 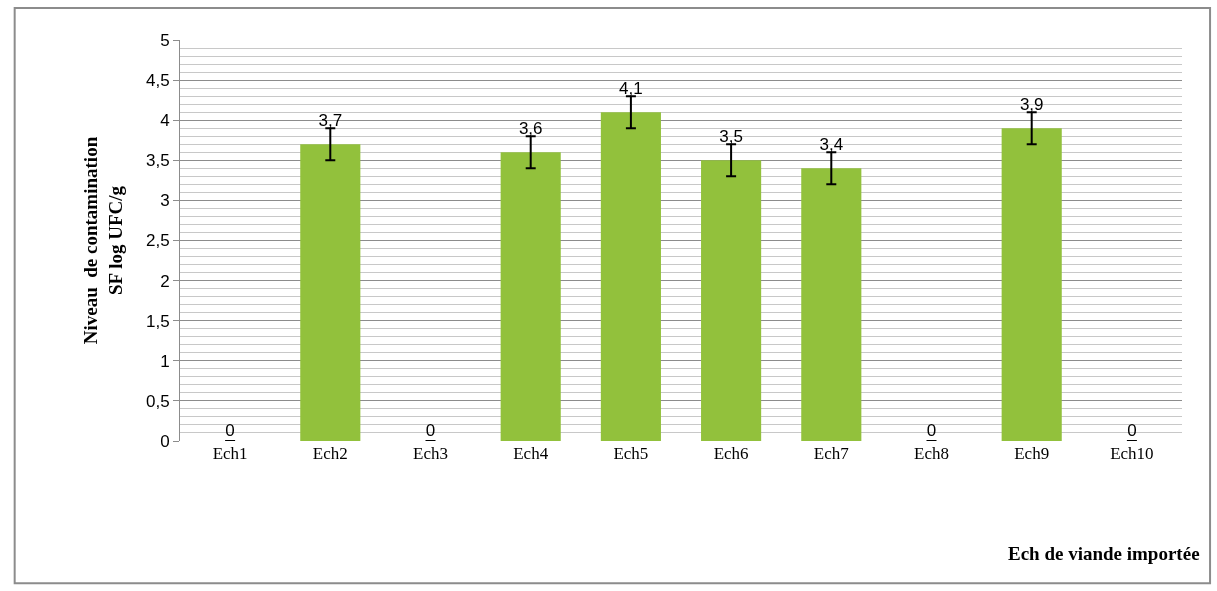 I want to click on y-tick-label: 4,5, so click(x=157, y=81).